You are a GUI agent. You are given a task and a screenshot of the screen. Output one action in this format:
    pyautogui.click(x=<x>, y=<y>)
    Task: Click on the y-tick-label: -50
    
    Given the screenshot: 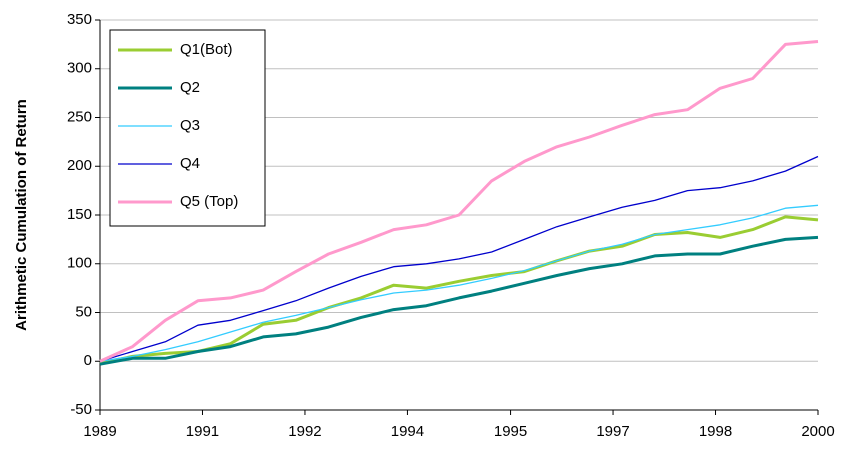 What is the action you would take?
    pyautogui.click(x=81, y=409)
    